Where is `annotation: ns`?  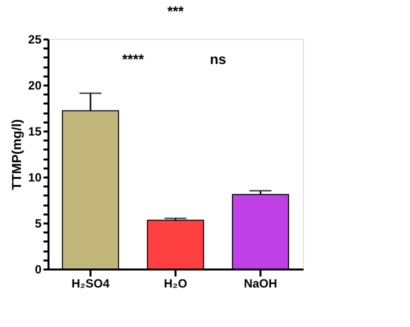 annotation: ns is located at coordinates (218, 59).